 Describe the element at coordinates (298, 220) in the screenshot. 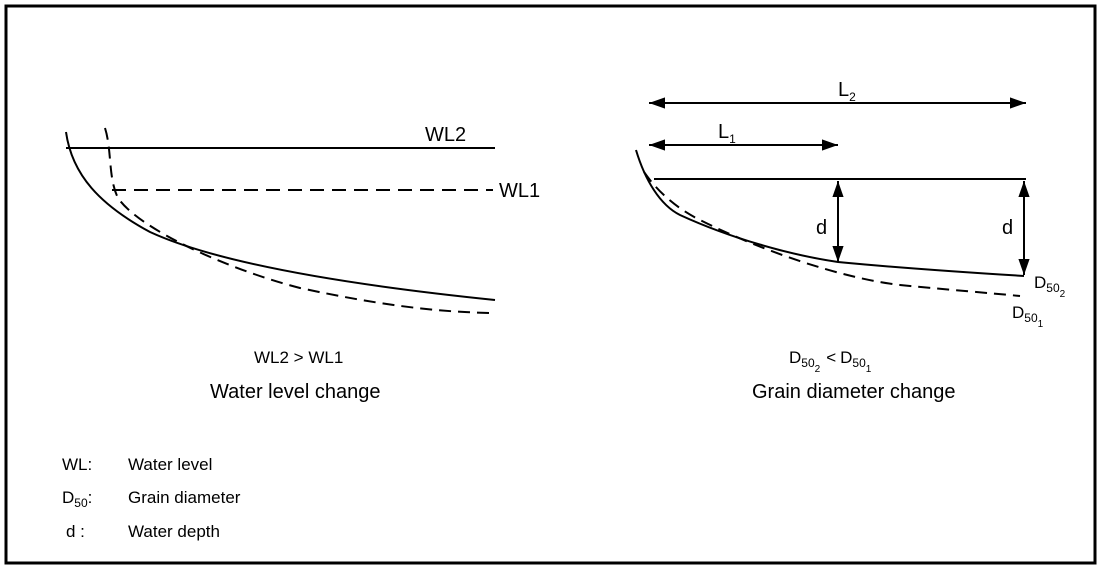

I see `bed-profile-dashed` at that location.